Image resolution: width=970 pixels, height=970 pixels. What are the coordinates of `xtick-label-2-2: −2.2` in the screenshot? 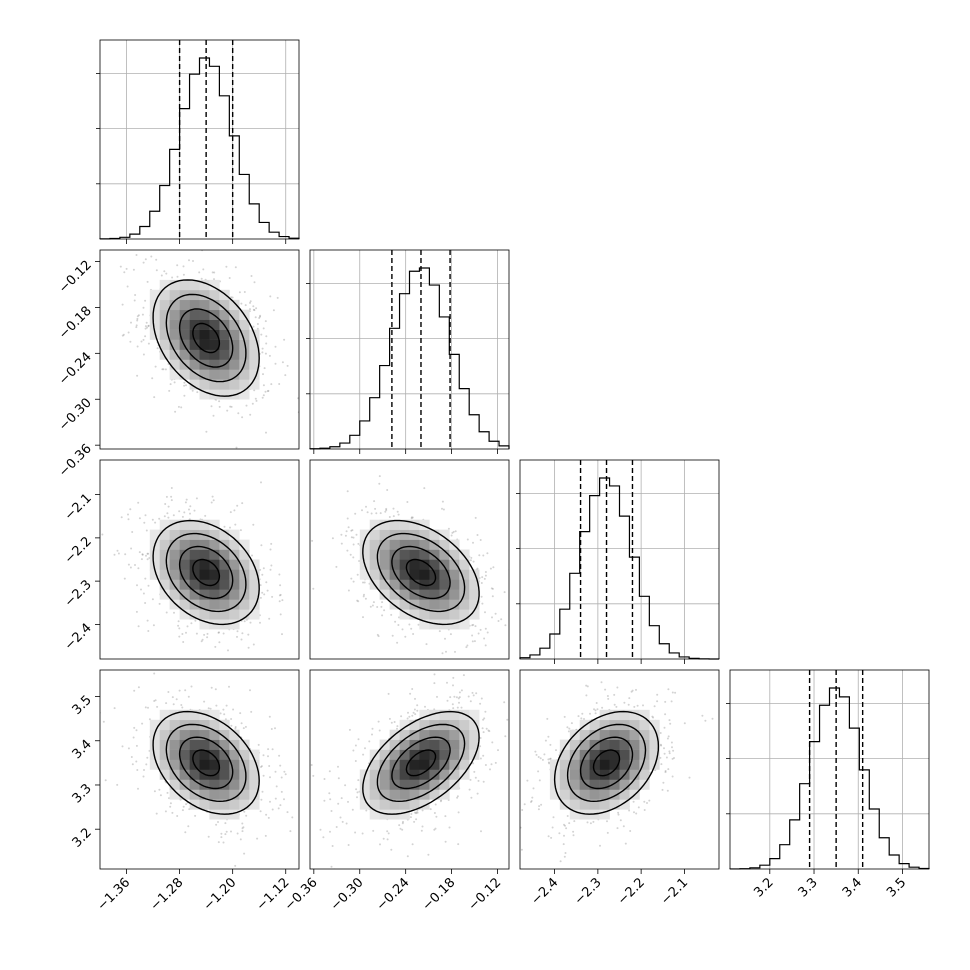 It's located at (631, 891).